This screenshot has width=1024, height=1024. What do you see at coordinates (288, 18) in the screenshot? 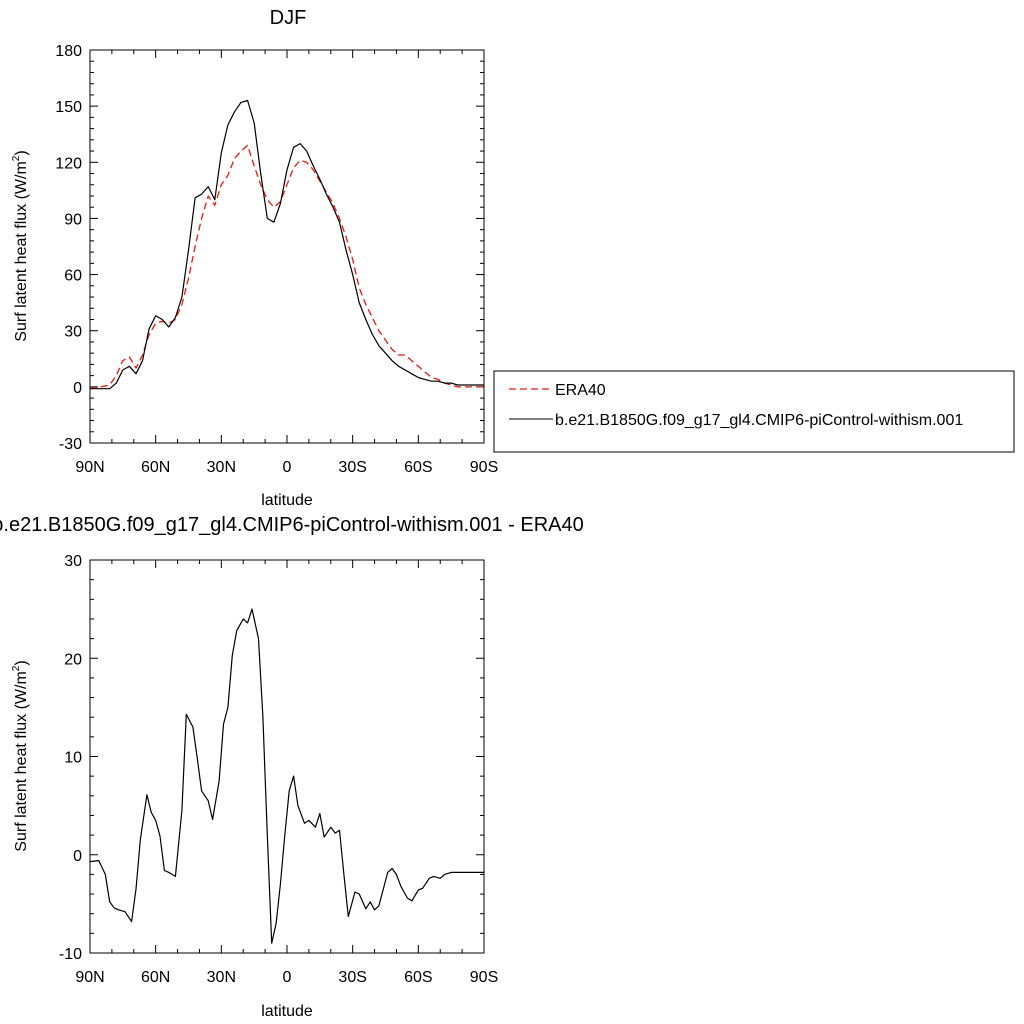
I see `chart-title-top: DJF` at bounding box center [288, 18].